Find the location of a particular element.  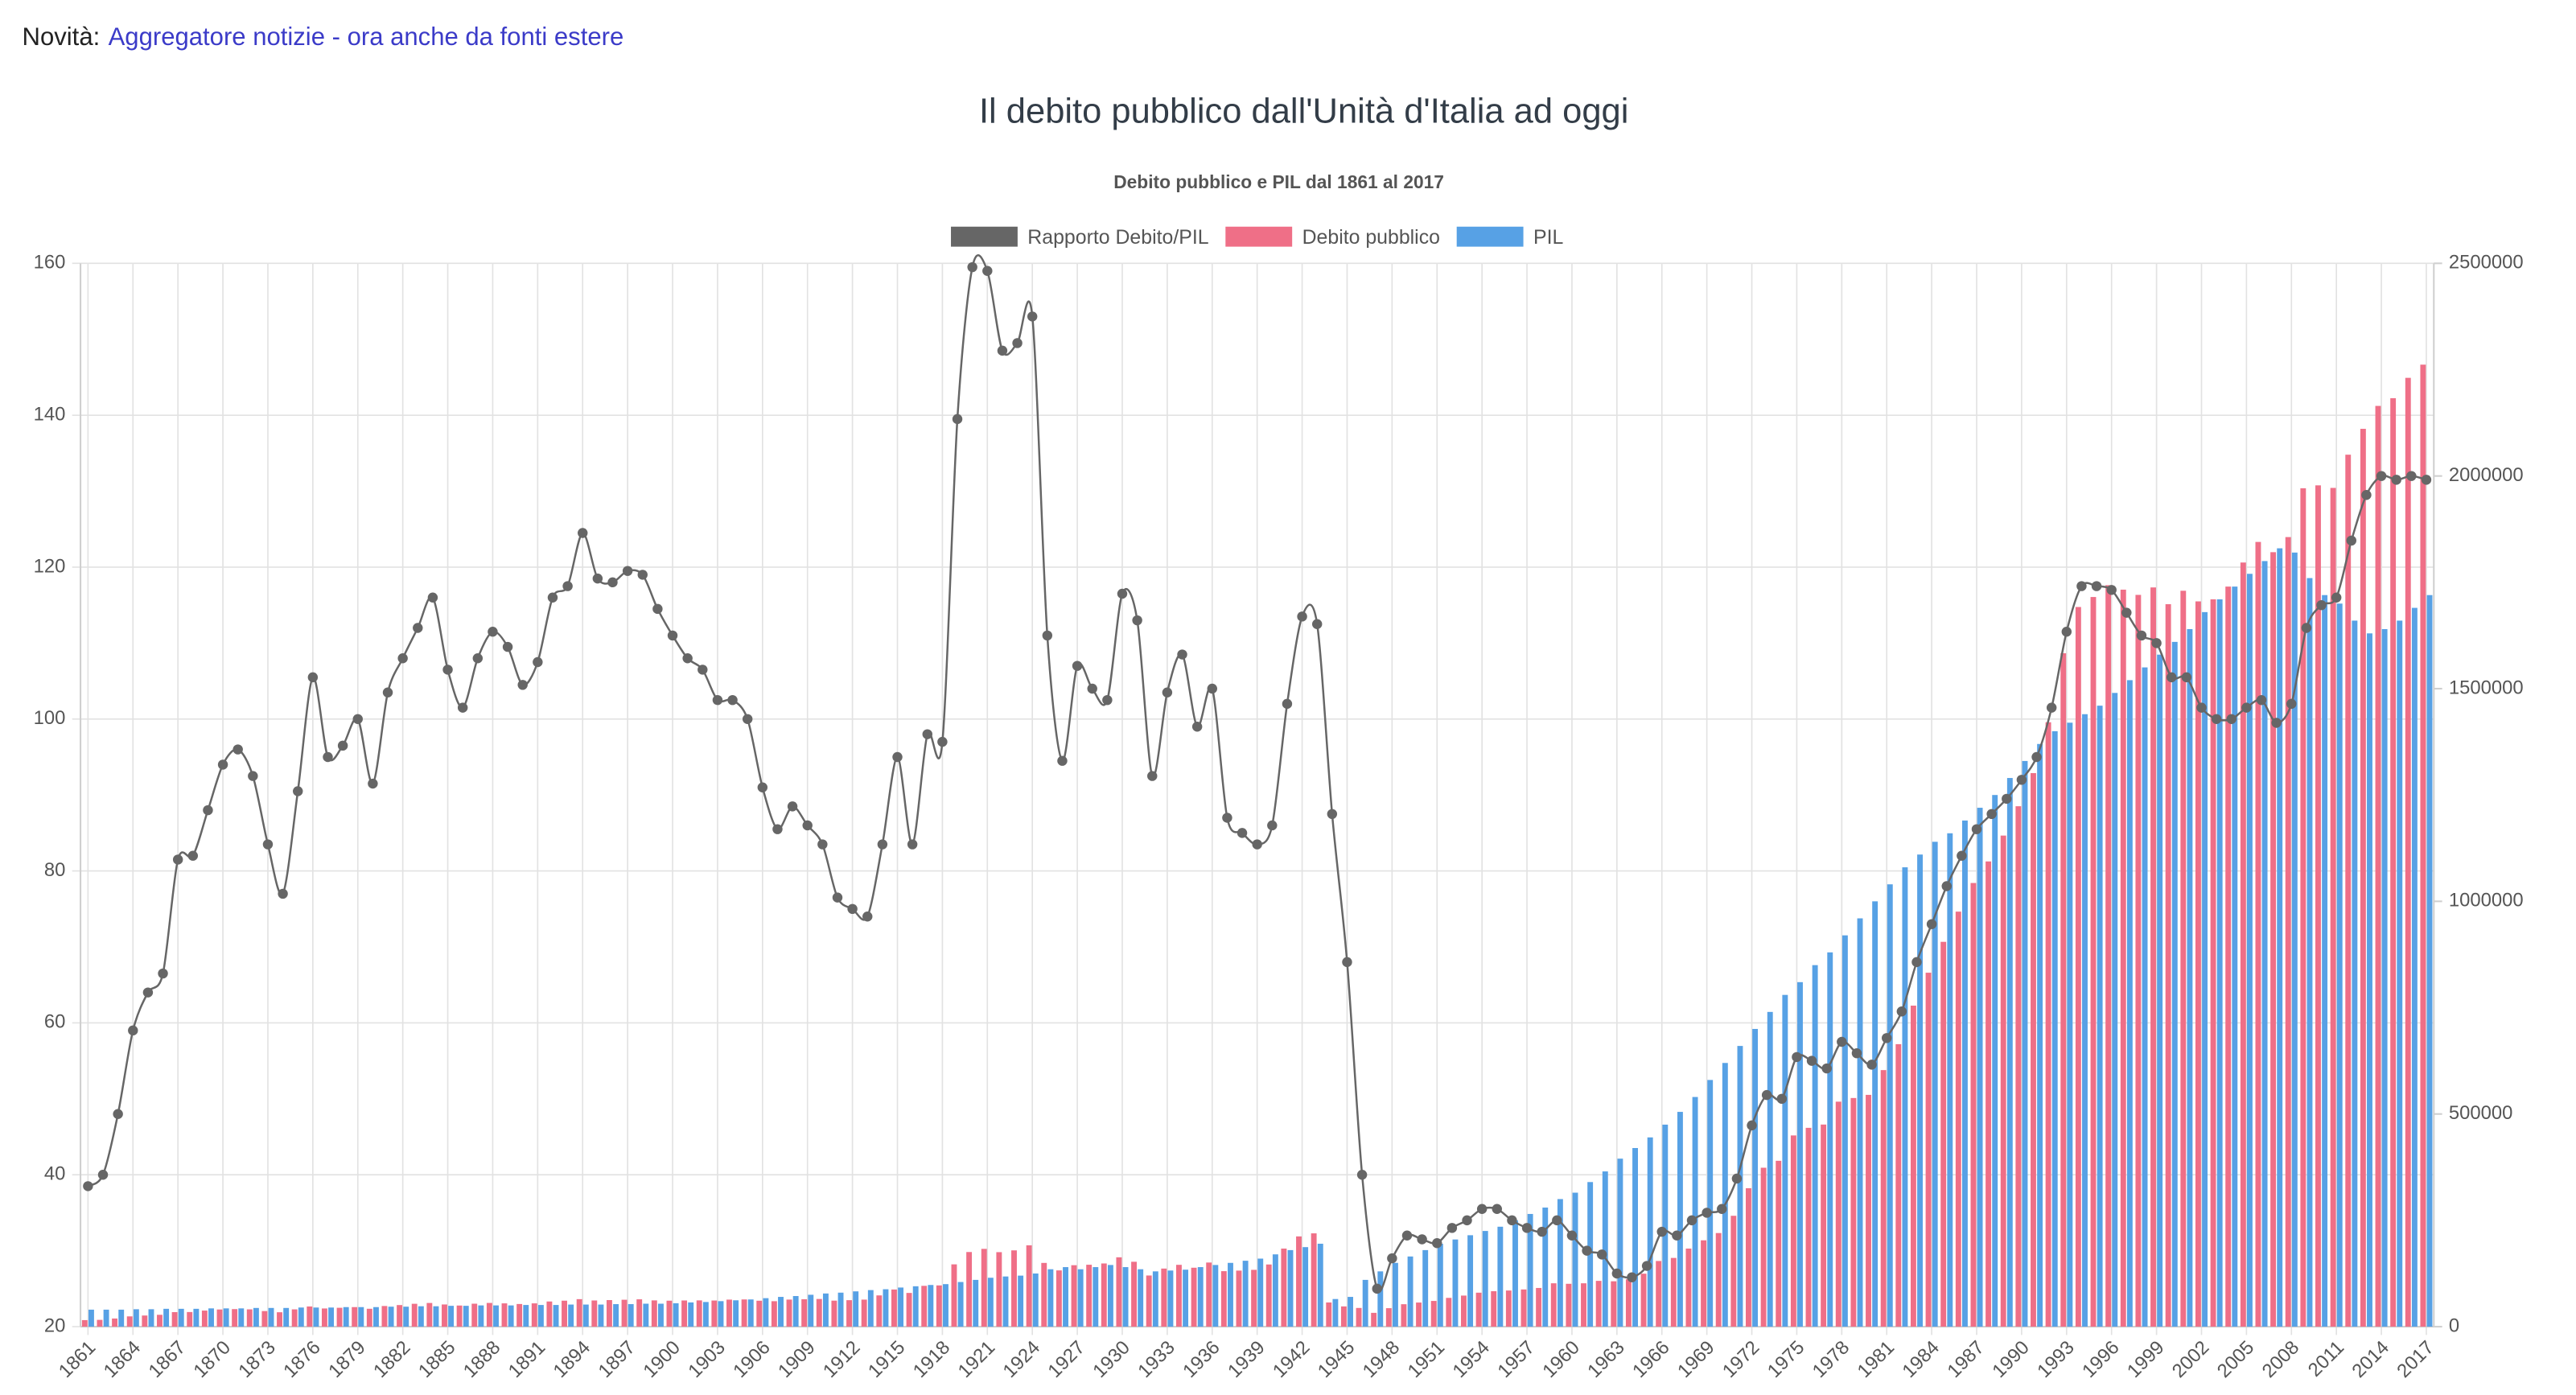

y-tick-label: 40 is located at coordinates (55, 1174).